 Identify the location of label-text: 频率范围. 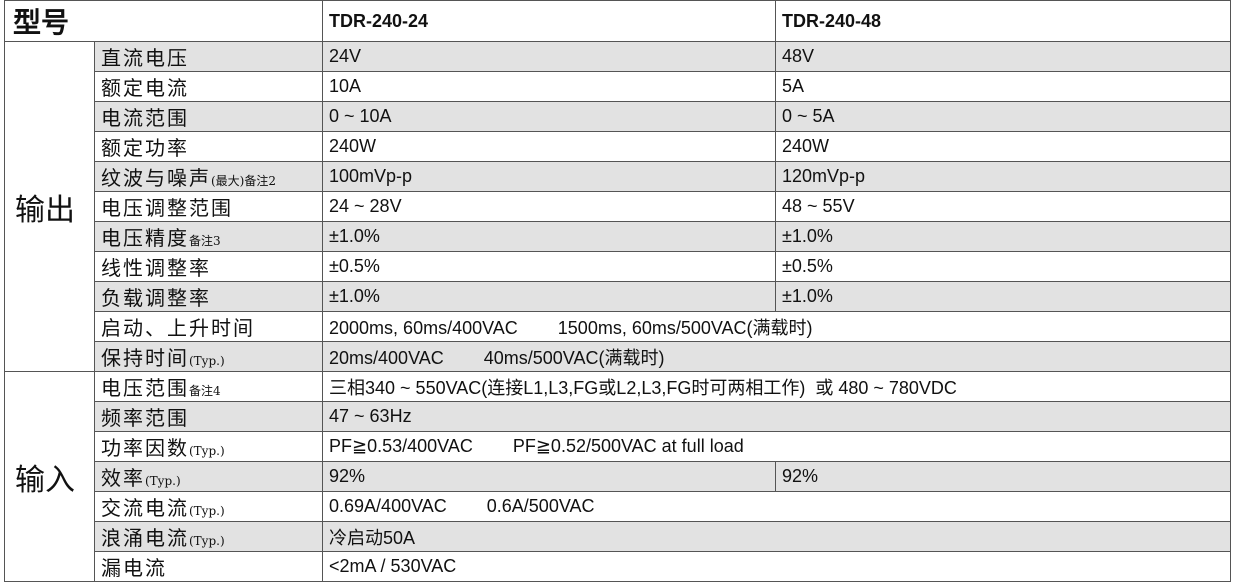
(145, 418).